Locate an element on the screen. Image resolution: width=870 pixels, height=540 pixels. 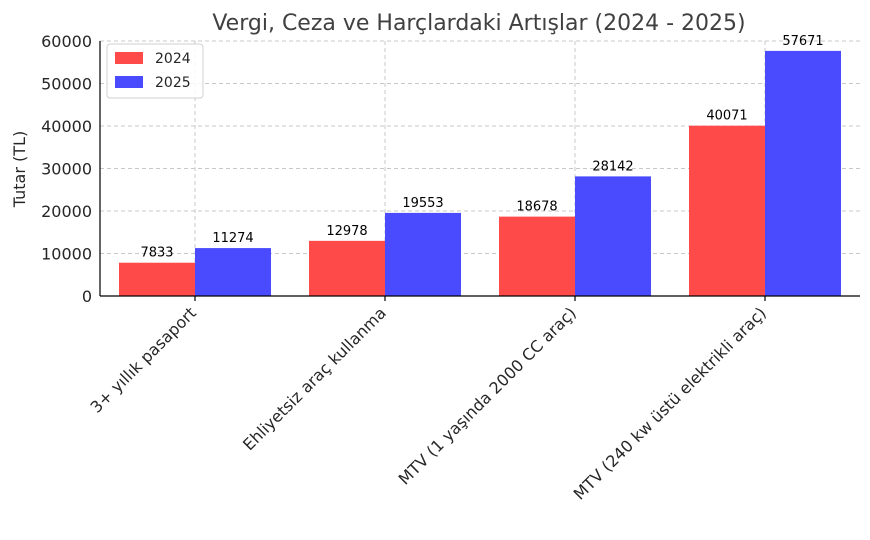
y-tick-label: 10000 is located at coordinates (66, 254).